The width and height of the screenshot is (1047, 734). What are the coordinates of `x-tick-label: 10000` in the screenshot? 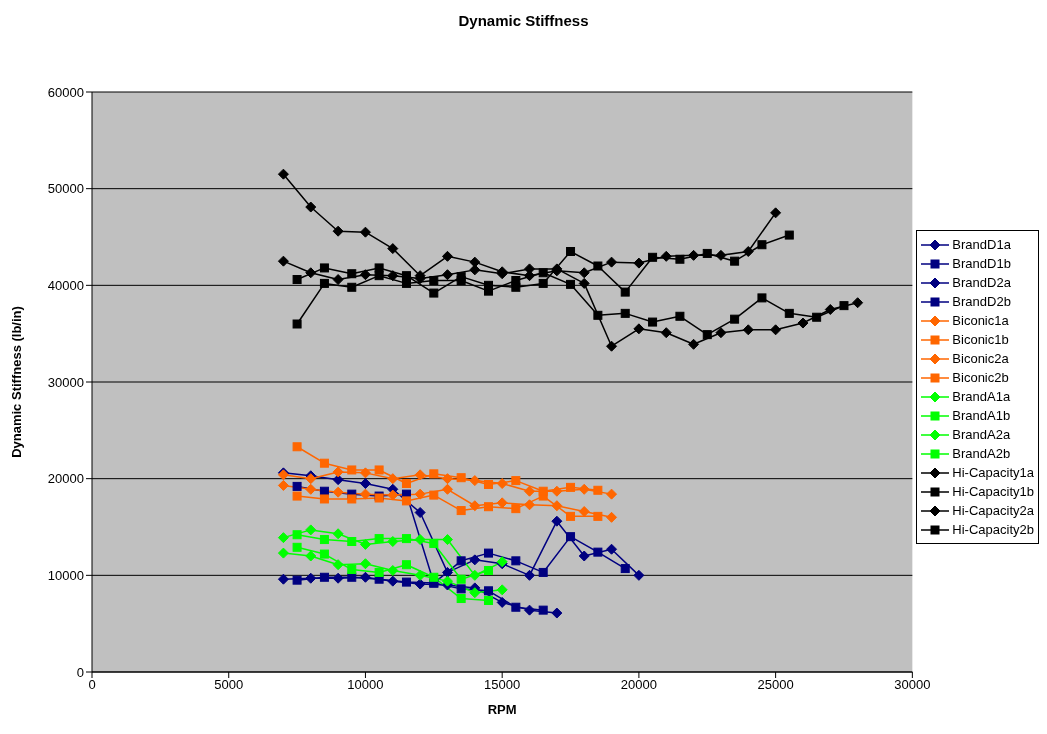 It's located at (365, 685).